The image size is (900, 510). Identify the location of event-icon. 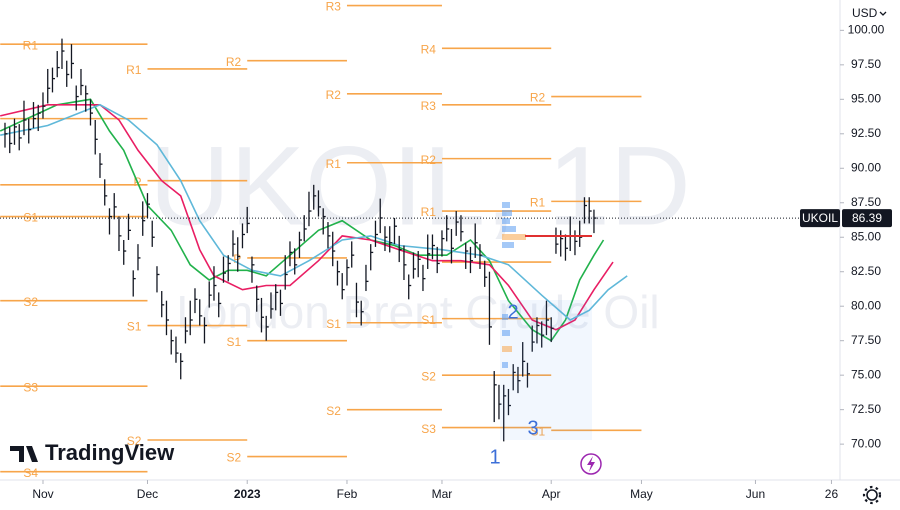
(591, 464).